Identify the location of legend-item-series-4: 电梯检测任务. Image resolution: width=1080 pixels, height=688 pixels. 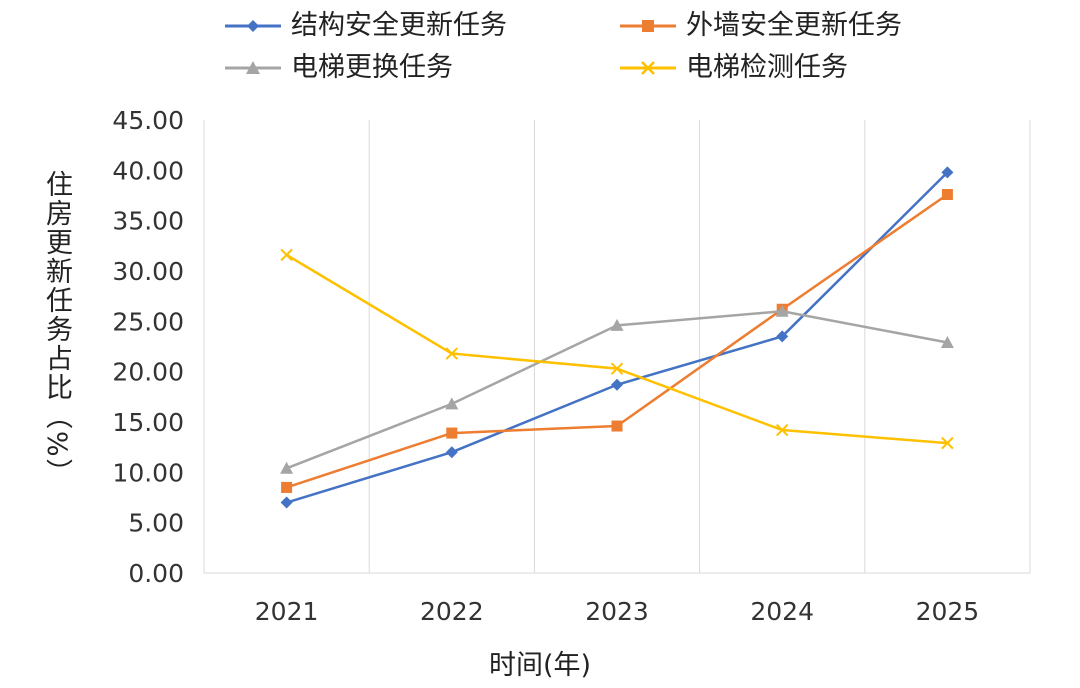
(734, 68).